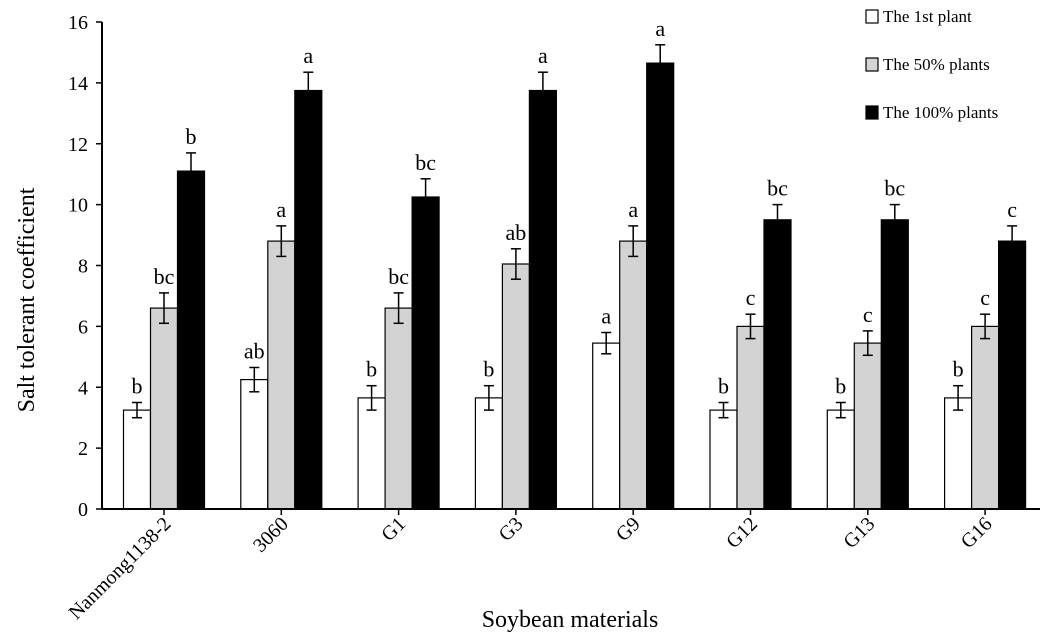 The image size is (1052, 636). What do you see at coordinates (78, 23) in the screenshot?
I see `y-tick-label: 16` at bounding box center [78, 23].